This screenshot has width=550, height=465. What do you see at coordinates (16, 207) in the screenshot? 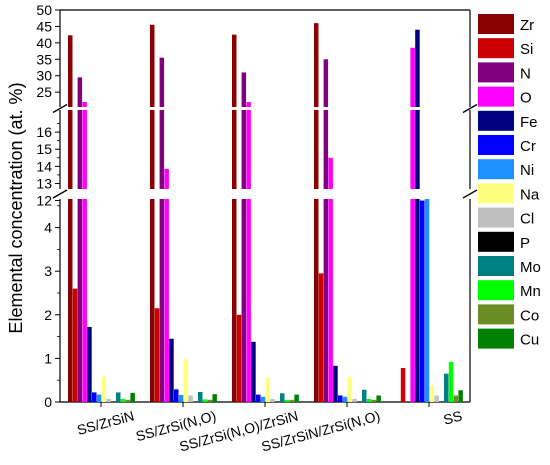
I see `y-axis-label: Elemental concentration (at. %)` at bounding box center [16, 207].